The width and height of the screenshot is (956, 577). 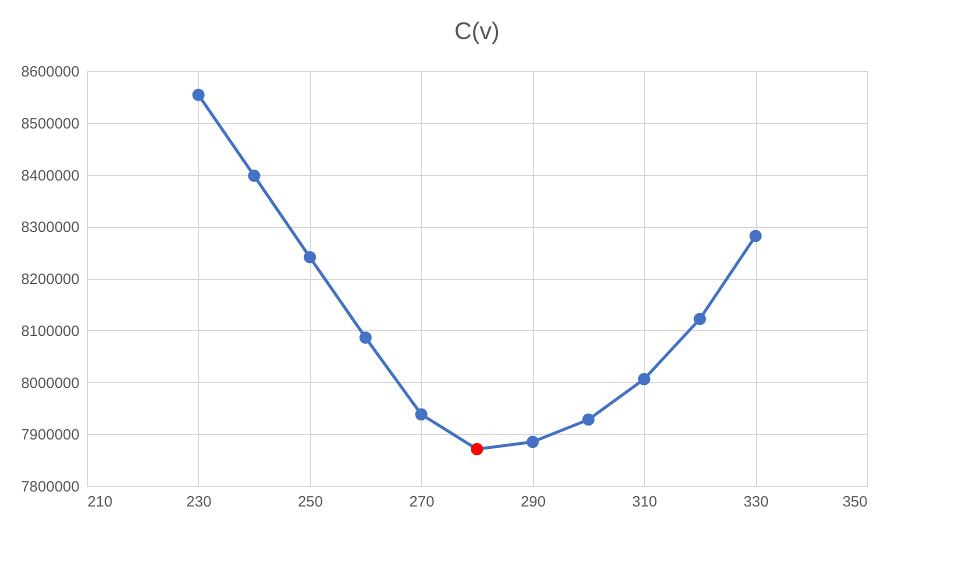 I want to click on y-tick-label: 8200000, so click(x=50, y=279).